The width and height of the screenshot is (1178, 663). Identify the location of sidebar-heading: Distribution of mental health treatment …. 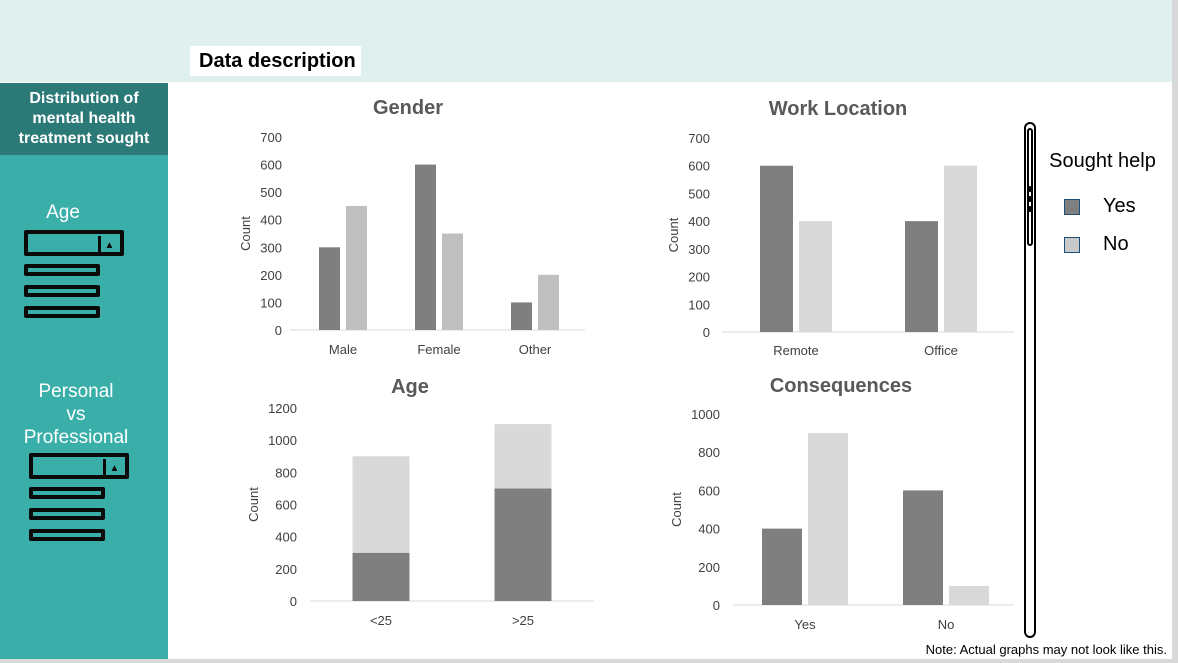
(84, 119).